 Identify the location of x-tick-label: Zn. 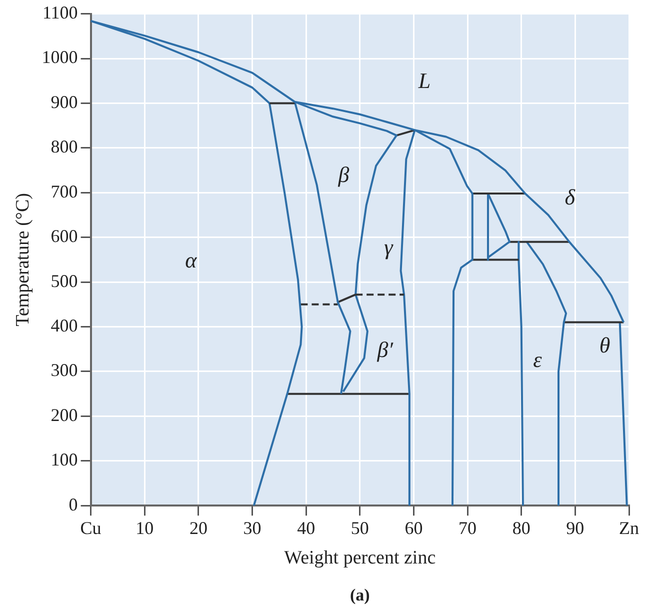
(629, 528).